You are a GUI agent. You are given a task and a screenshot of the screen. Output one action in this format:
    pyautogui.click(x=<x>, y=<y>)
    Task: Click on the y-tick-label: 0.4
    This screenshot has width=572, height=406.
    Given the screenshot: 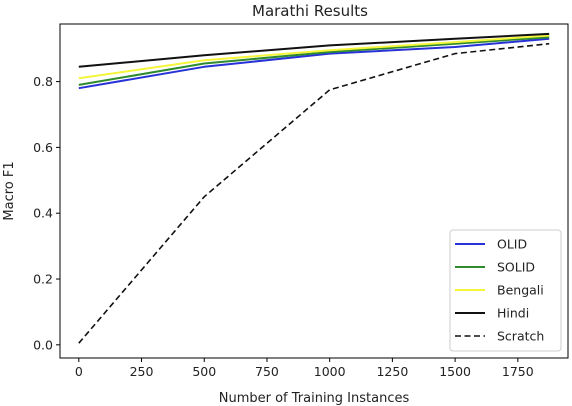 What is the action you would take?
    pyautogui.click(x=43, y=213)
    